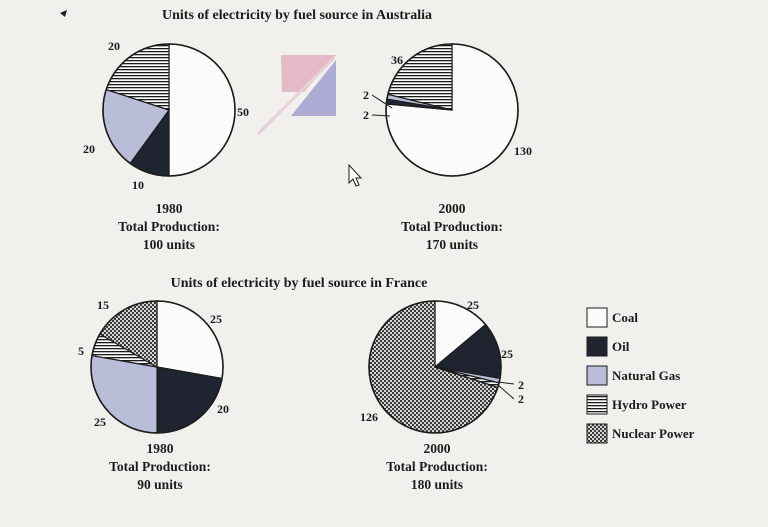  What do you see at coordinates (597, 433) in the screenshot?
I see `legend-swatch-nuclear-power` at bounding box center [597, 433].